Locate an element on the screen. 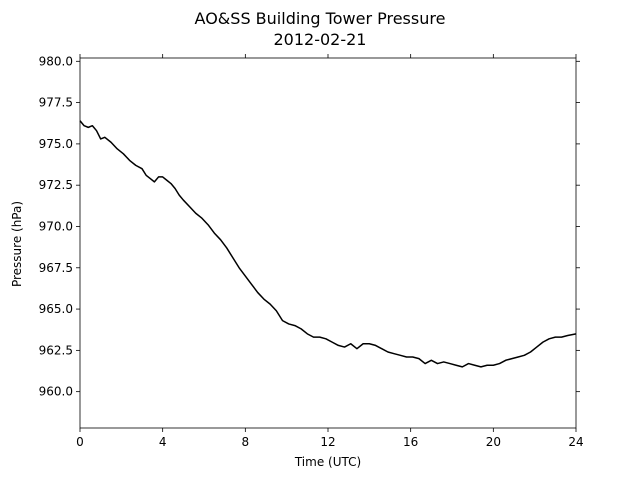  chart-title: AO&SS Building Tower Pressure is located at coordinates (320, 18).